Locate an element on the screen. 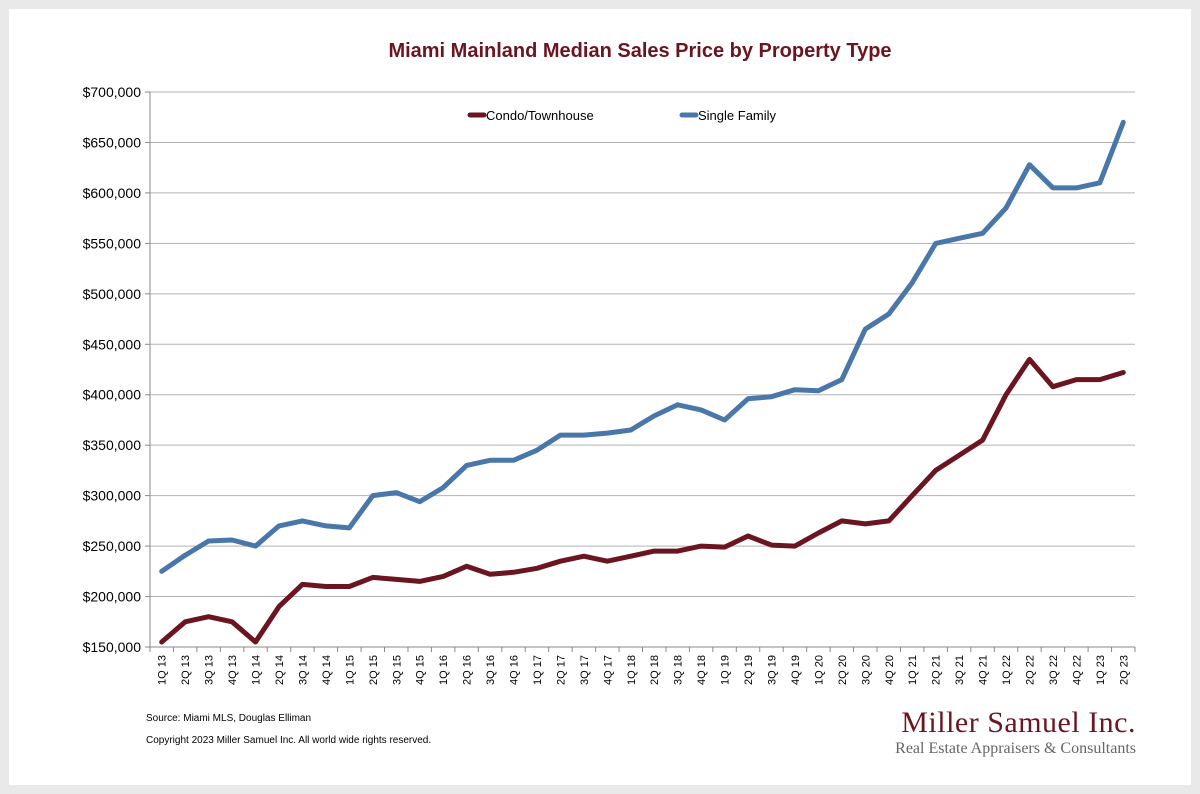 This screenshot has width=1200, height=794. x-tick-label: 4Q 16 is located at coordinates (515, 670).